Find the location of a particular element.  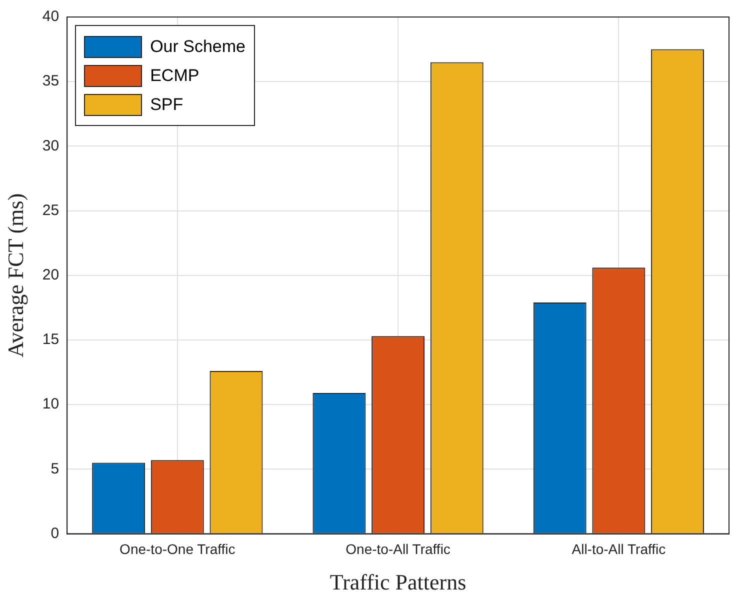

y-tick-label: 0 is located at coordinates (55, 533).